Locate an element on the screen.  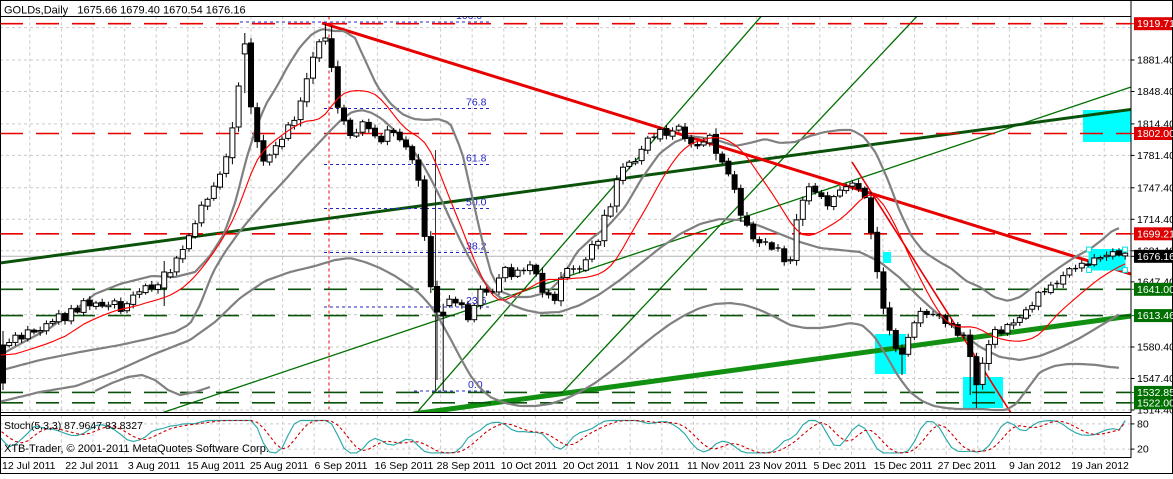
svg-text: 1613.46 is located at coordinates (1155, 316).